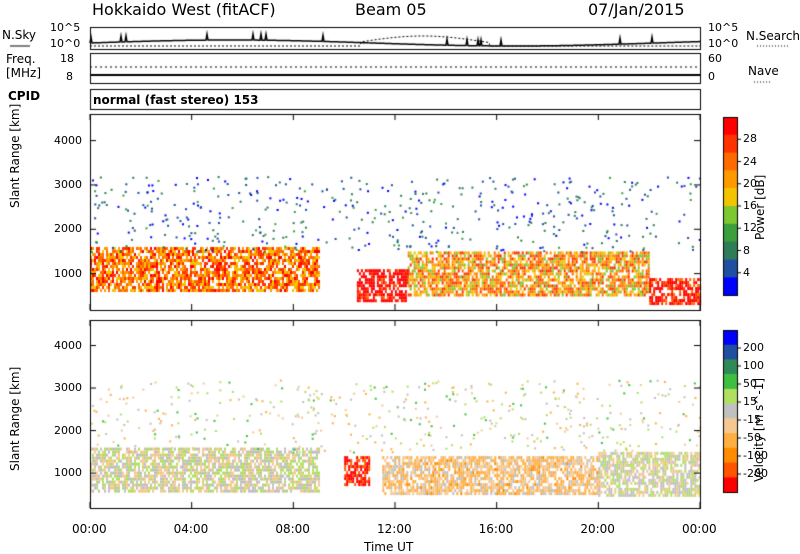 This screenshot has width=800, height=554. I want to click on nsearch-label: N.Search, so click(773, 36).